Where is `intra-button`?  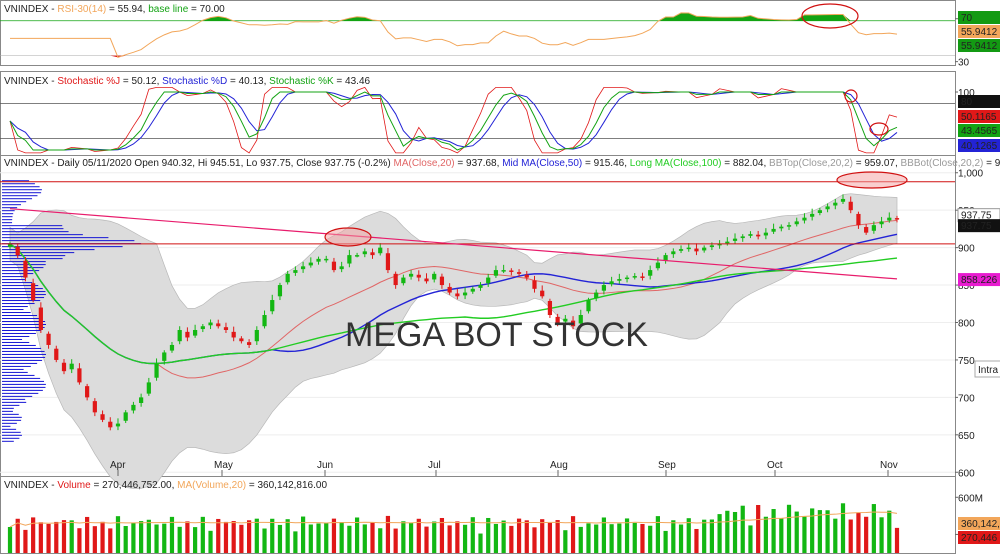
intra-button is located at coordinates (987, 369).